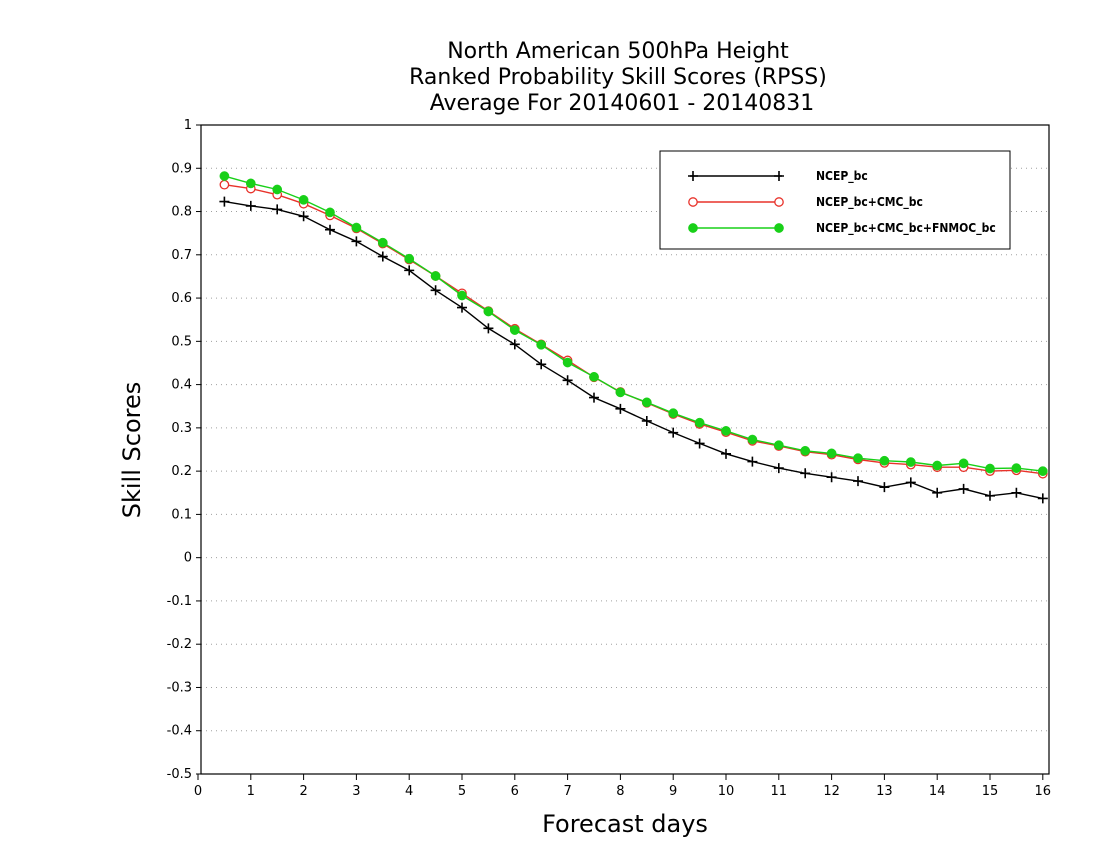  What do you see at coordinates (884, 791) in the screenshot?
I see `x-tick-label: 13` at bounding box center [884, 791].